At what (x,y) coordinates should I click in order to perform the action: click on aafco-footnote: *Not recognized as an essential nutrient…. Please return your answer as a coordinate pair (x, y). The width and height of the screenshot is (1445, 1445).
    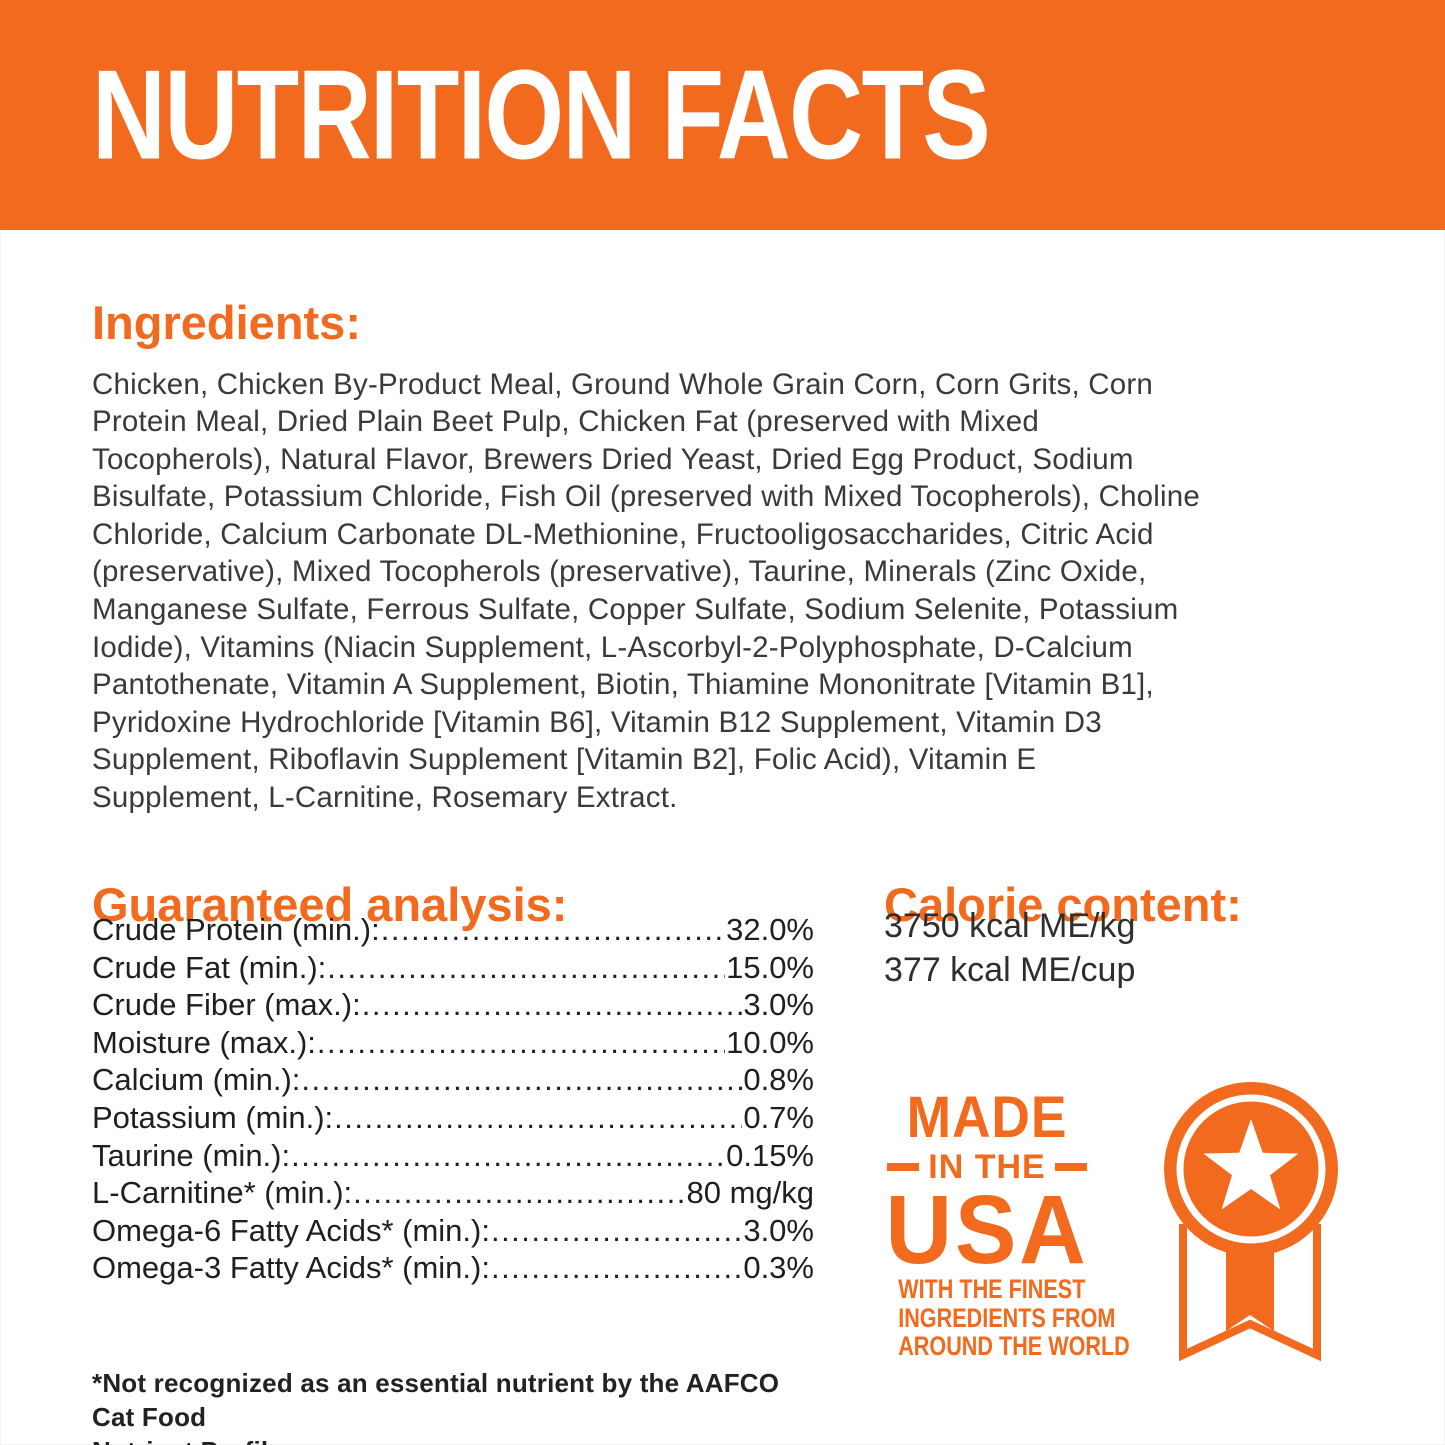
    Looking at the image, I should click on (436, 1406).